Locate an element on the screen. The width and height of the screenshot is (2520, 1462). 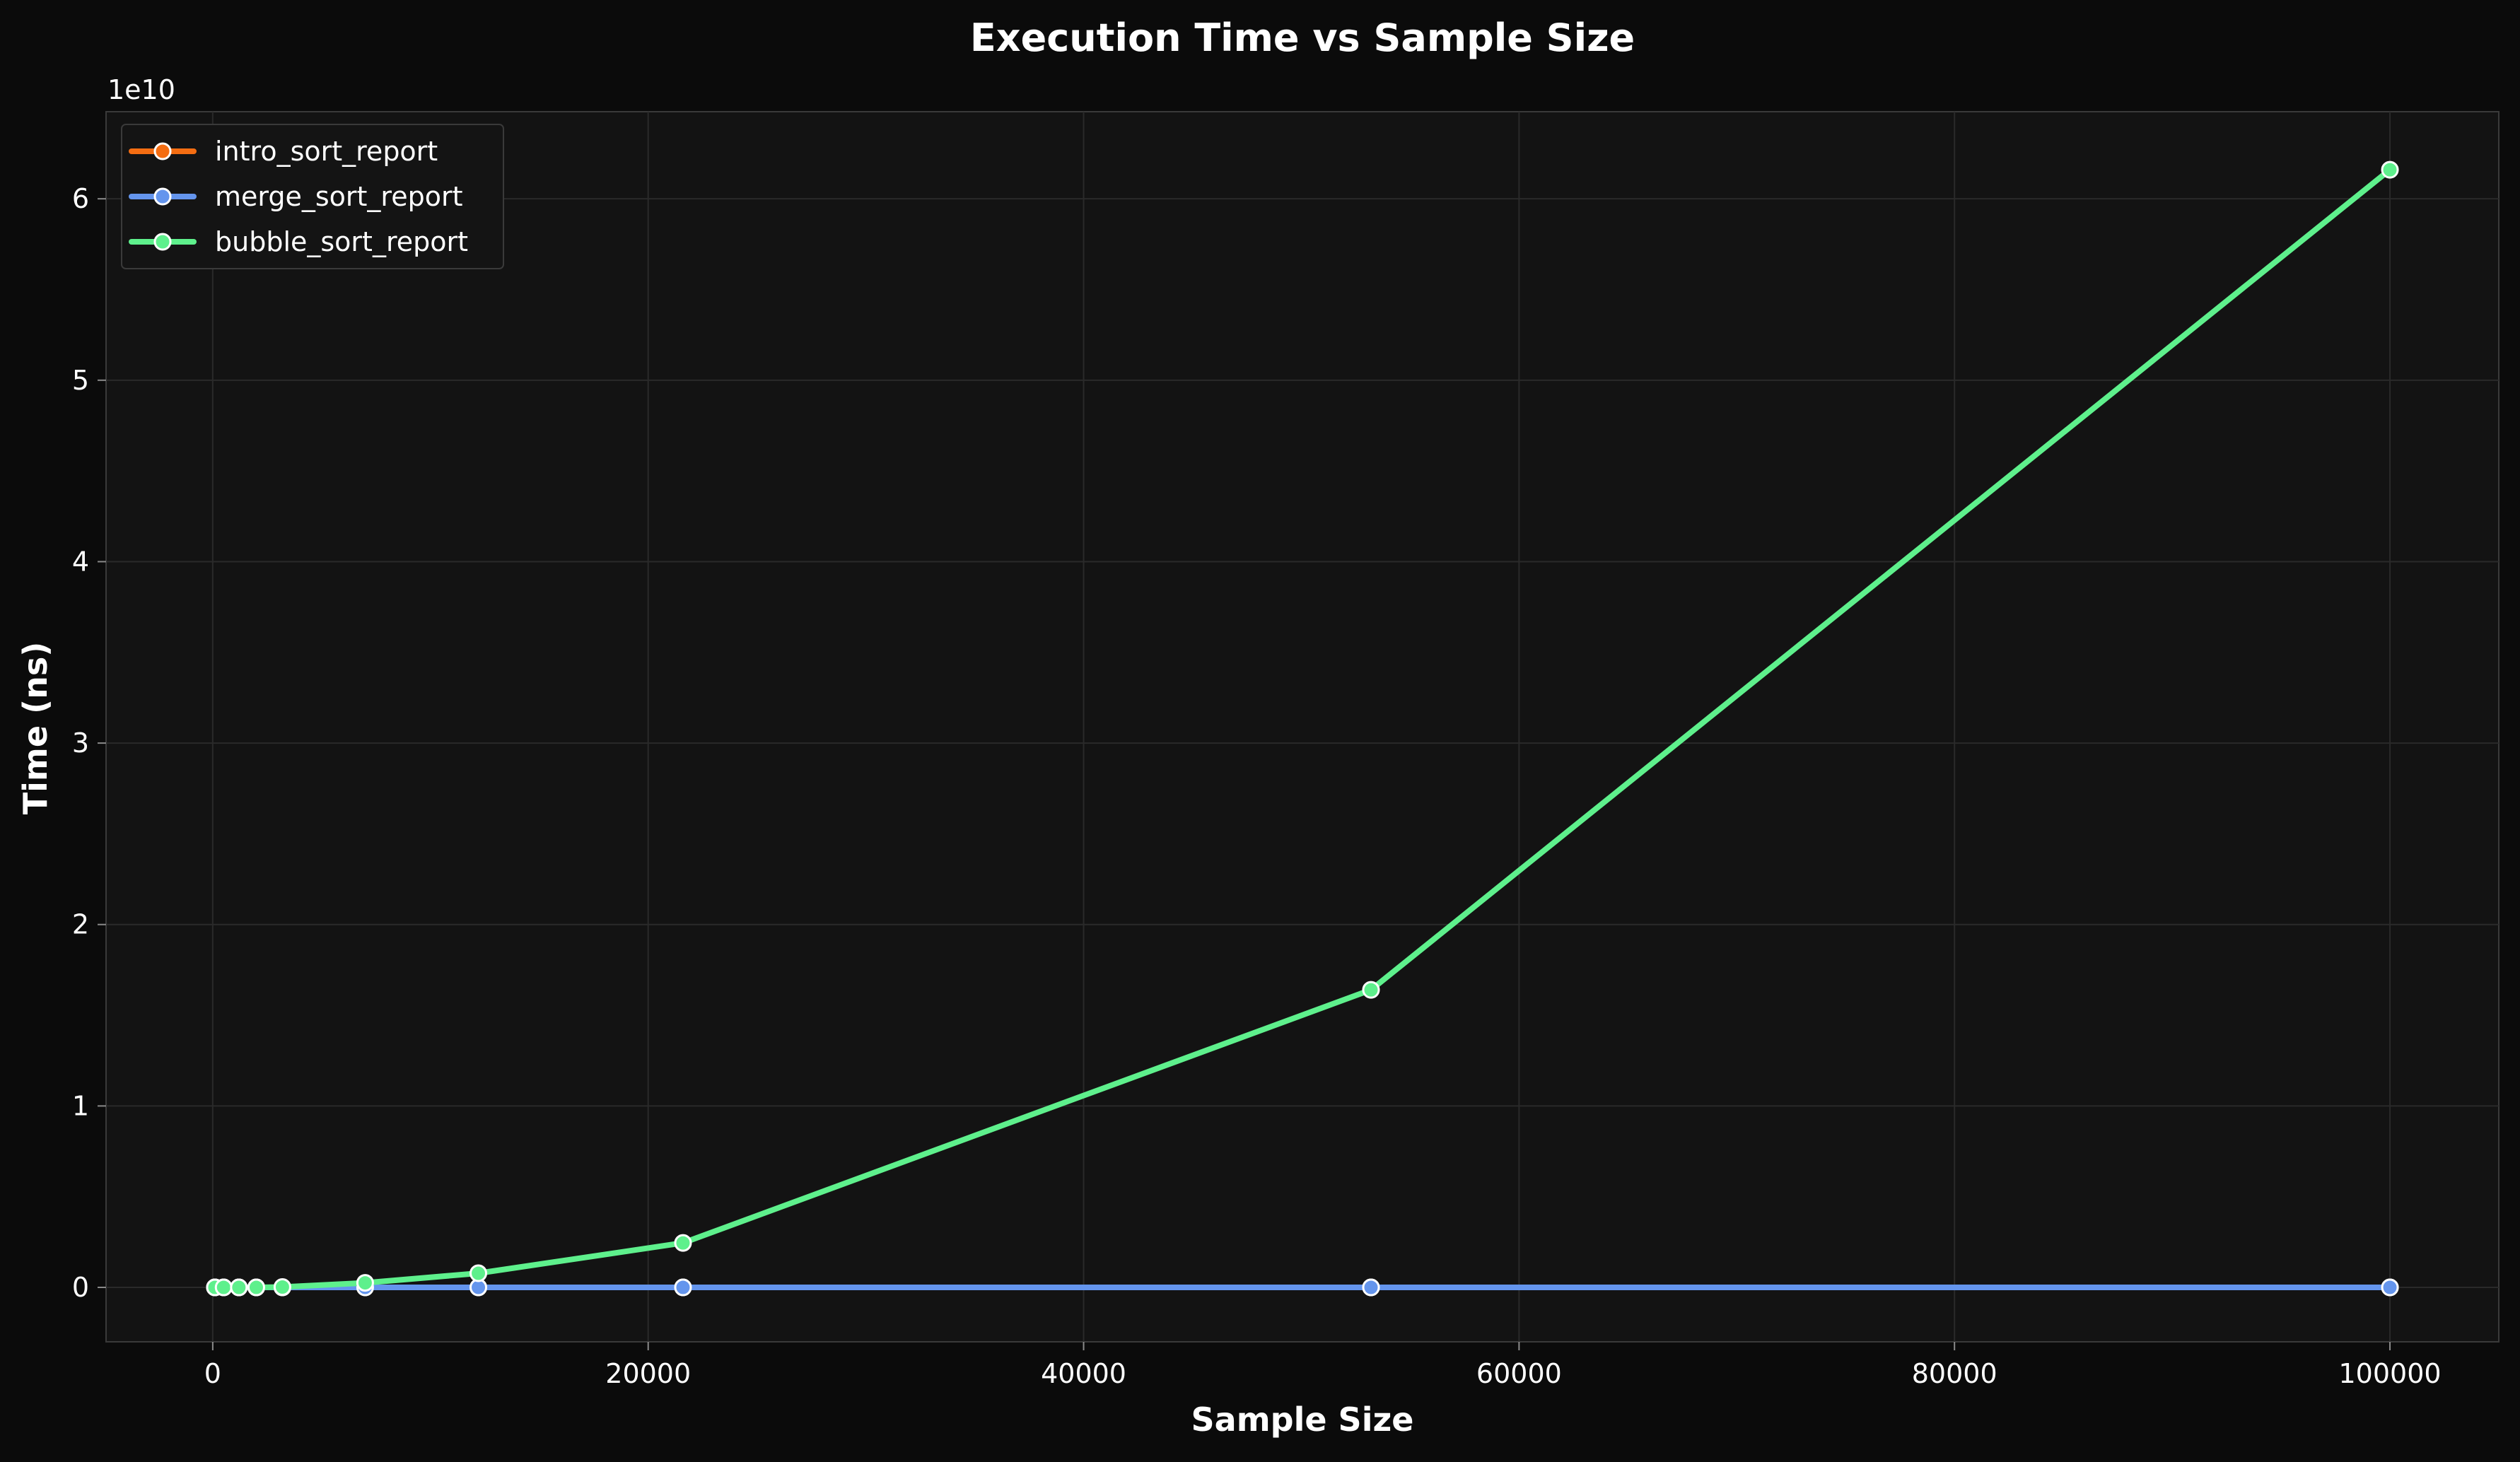
legend-label: merge_sort_report is located at coordinates (338, 196).